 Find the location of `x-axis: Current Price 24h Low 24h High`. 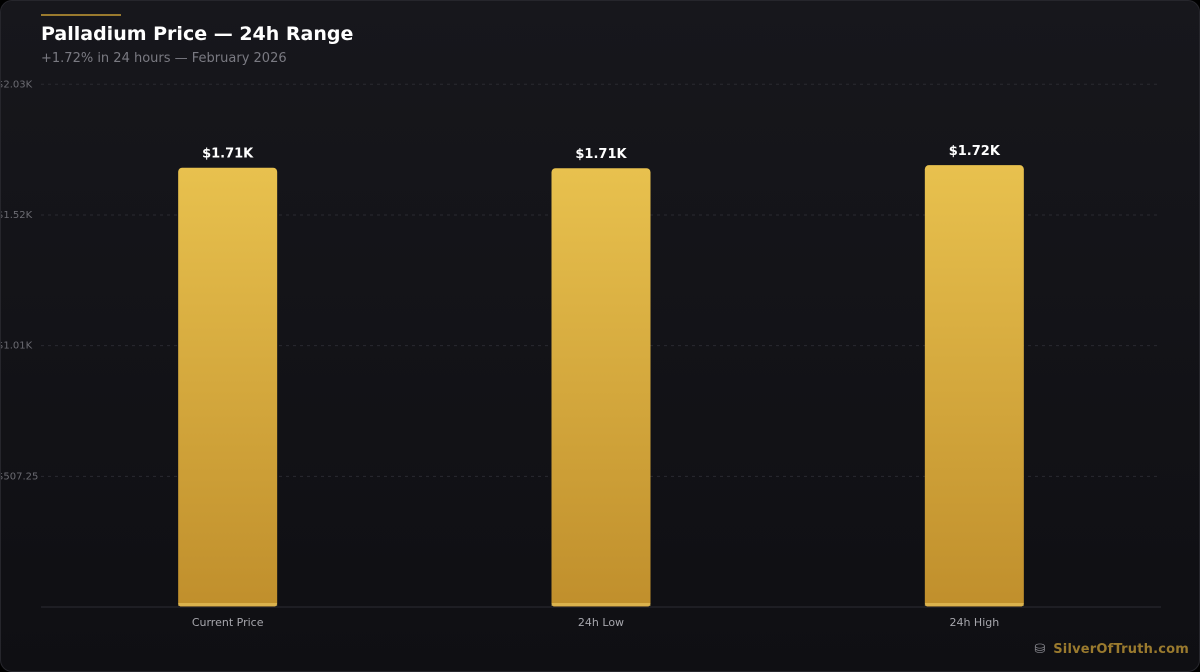

x-axis: Current Price 24h Low 24h High is located at coordinates (601, 617).